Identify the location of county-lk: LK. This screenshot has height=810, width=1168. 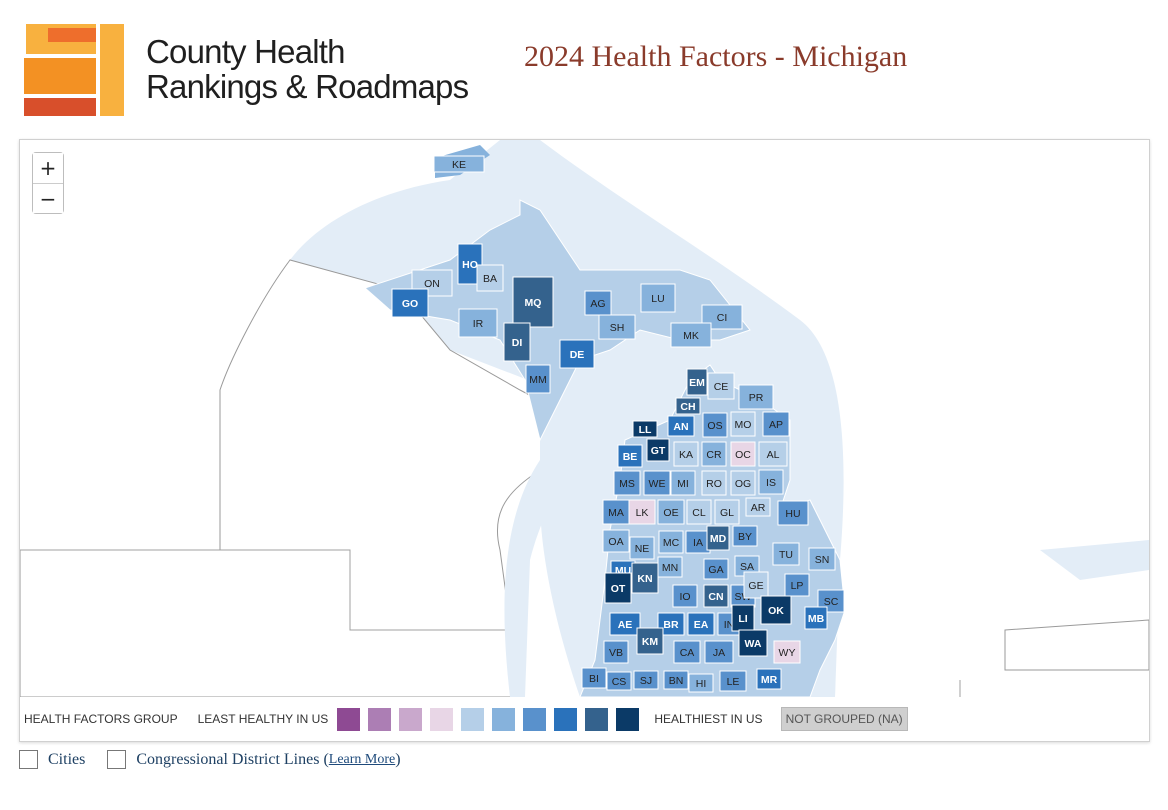
(642, 512).